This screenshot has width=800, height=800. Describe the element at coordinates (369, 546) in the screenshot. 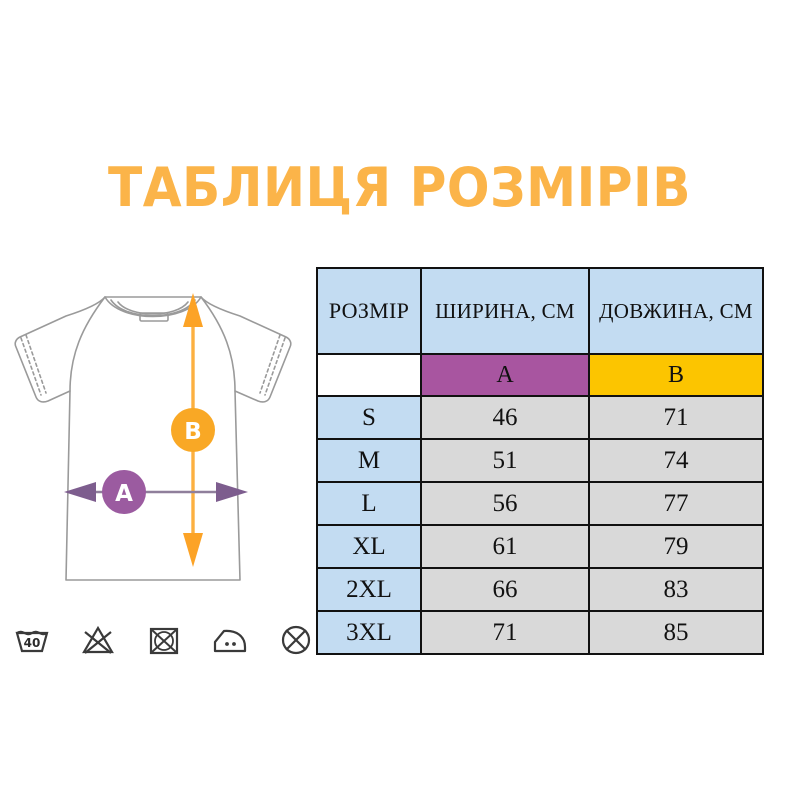

I see `cell-size: XL` at that location.